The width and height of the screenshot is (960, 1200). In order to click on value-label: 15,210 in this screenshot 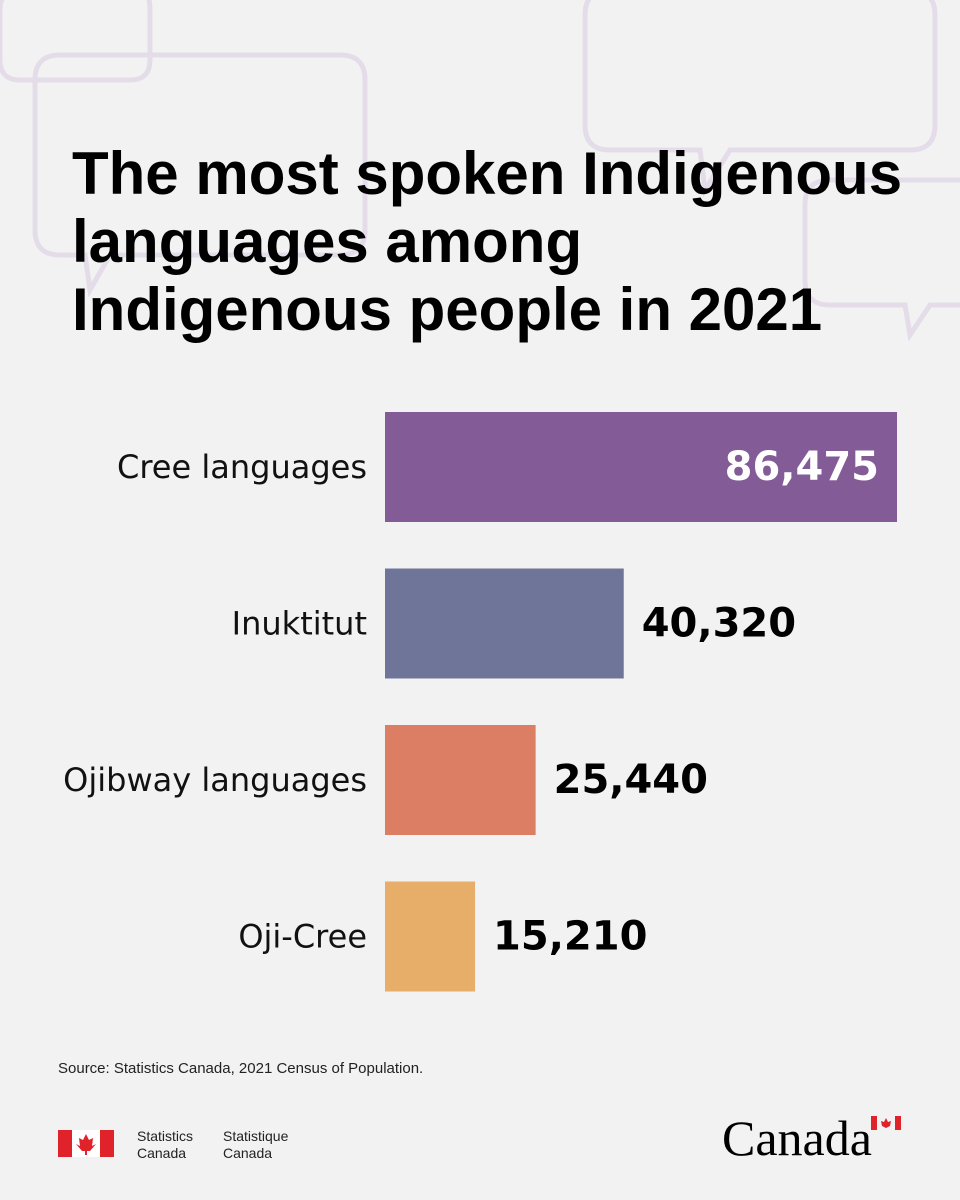, I will do `click(570, 937)`.